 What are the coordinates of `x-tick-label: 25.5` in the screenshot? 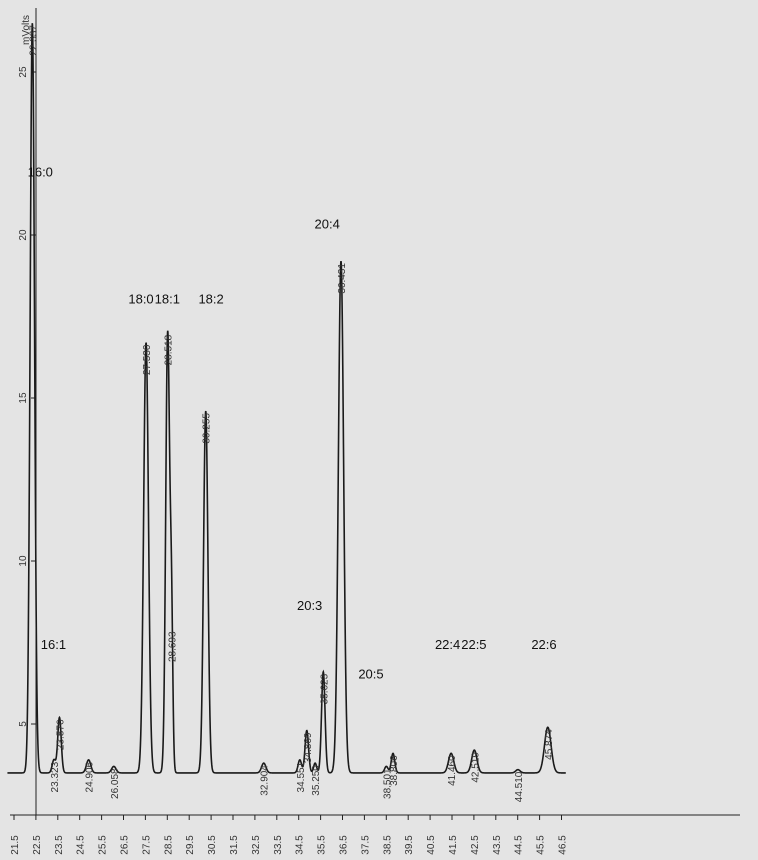 It's located at (103, 845).